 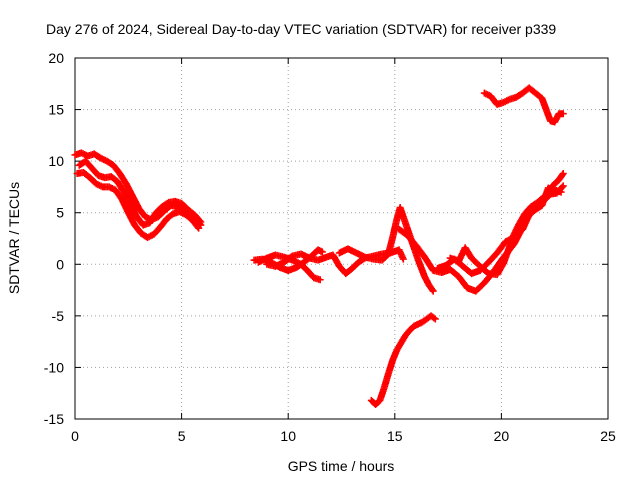 What do you see at coordinates (140, 193) in the screenshot?
I see `series-track-c` at bounding box center [140, 193].